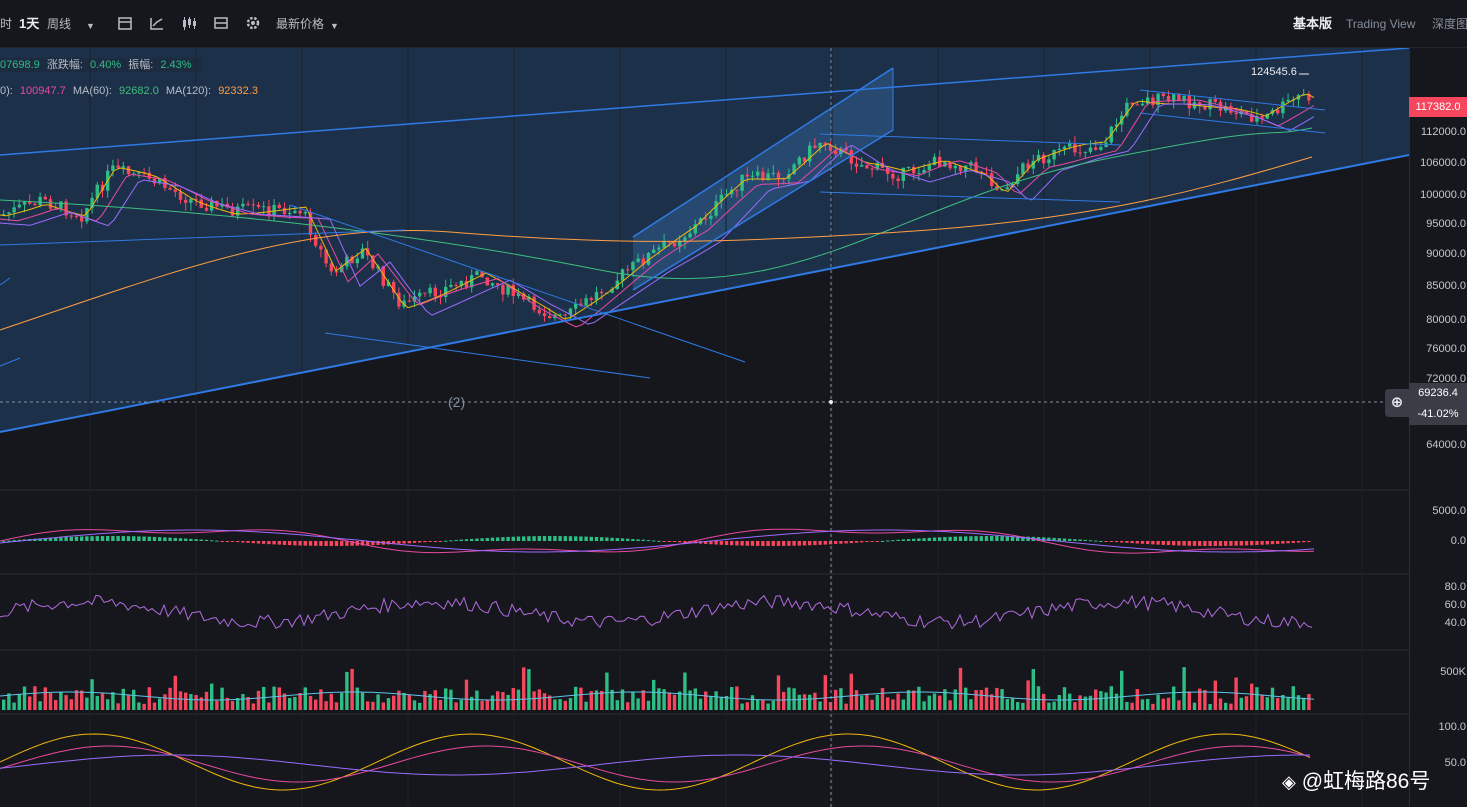  What do you see at coordinates (59, 24) in the screenshot?
I see `interval-week: 周线` at bounding box center [59, 24].